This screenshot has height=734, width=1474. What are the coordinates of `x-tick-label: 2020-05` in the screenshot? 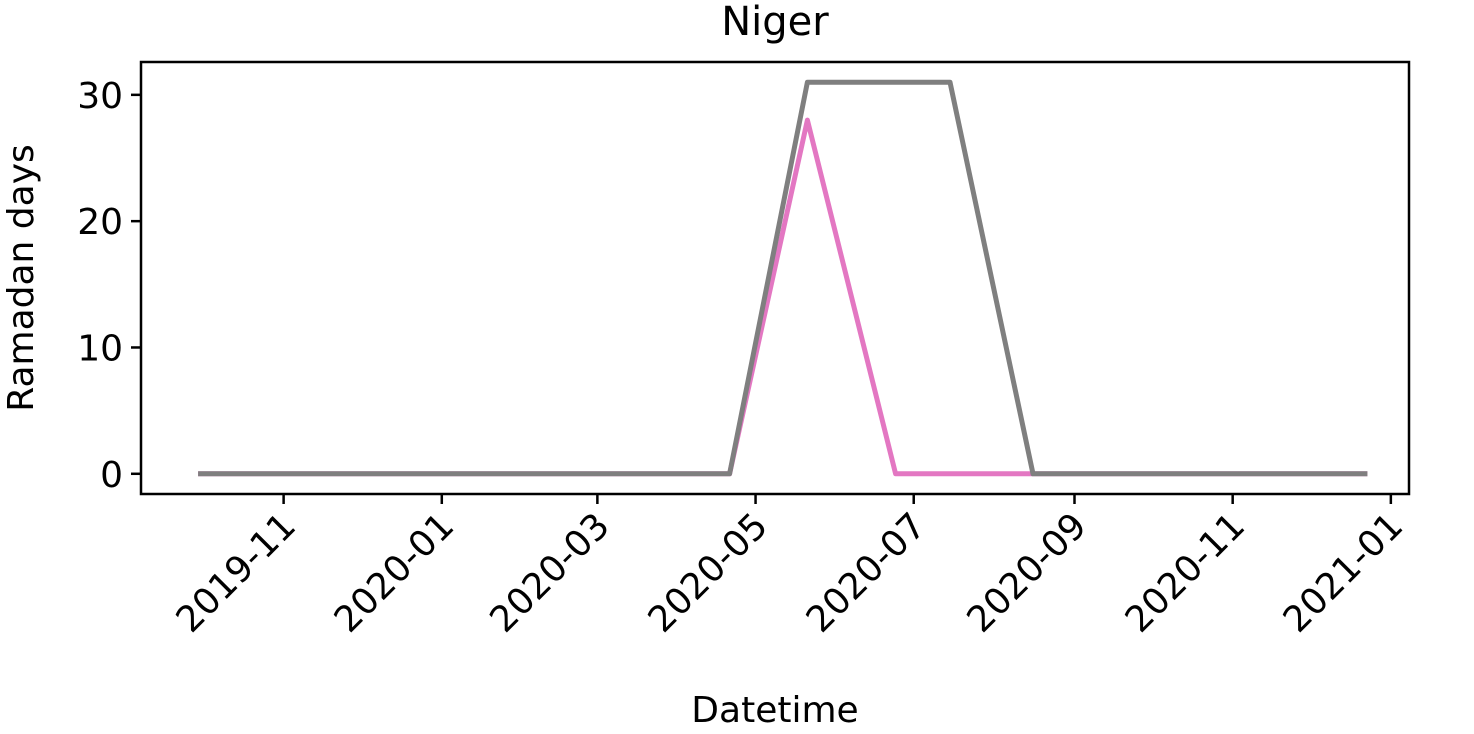 It's located at (708, 572).